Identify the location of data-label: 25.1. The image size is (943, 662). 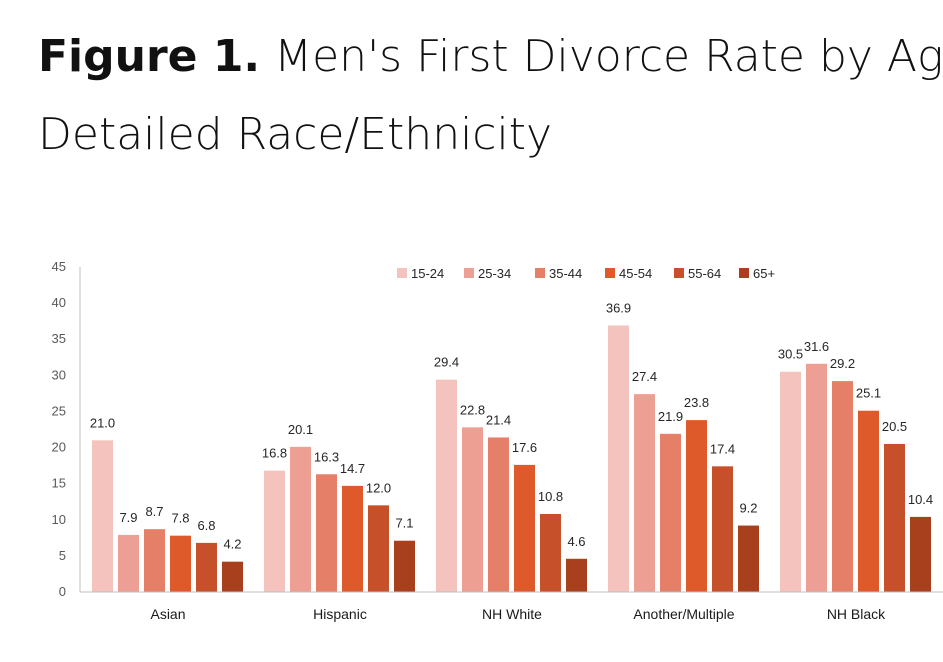
(868, 393).